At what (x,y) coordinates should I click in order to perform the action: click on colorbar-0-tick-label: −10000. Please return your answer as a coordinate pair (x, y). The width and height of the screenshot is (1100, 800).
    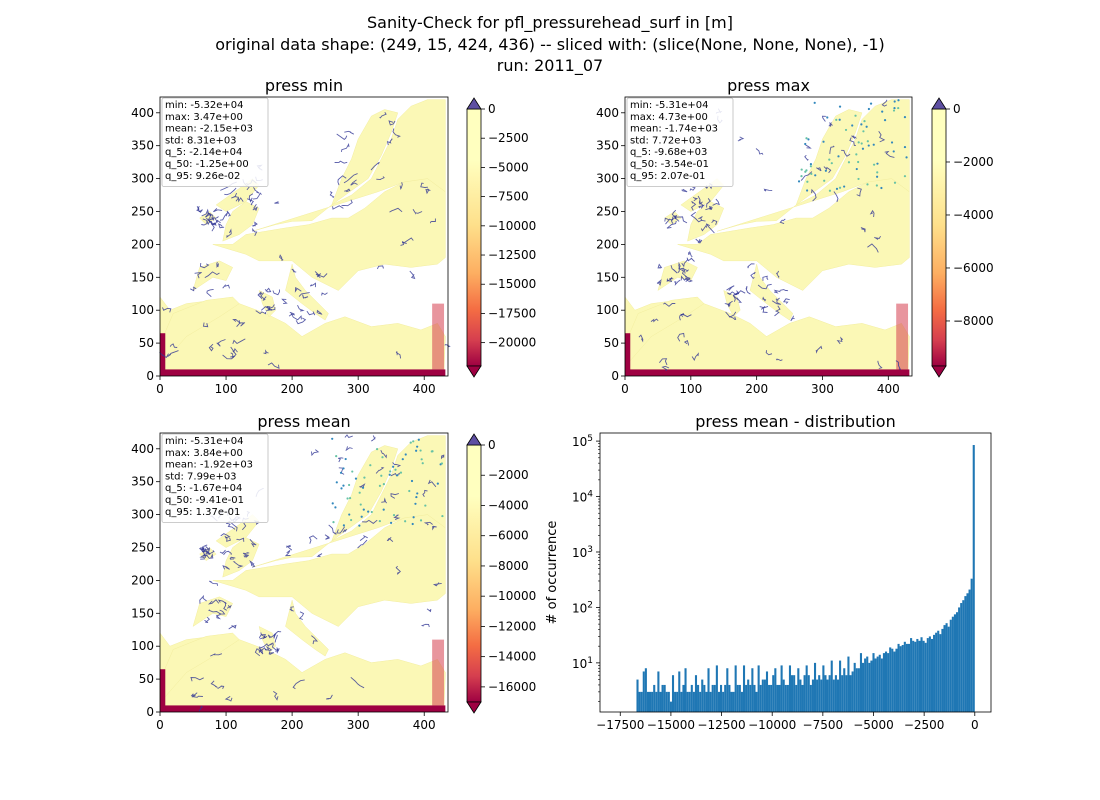
    Looking at the image, I should click on (512, 226).